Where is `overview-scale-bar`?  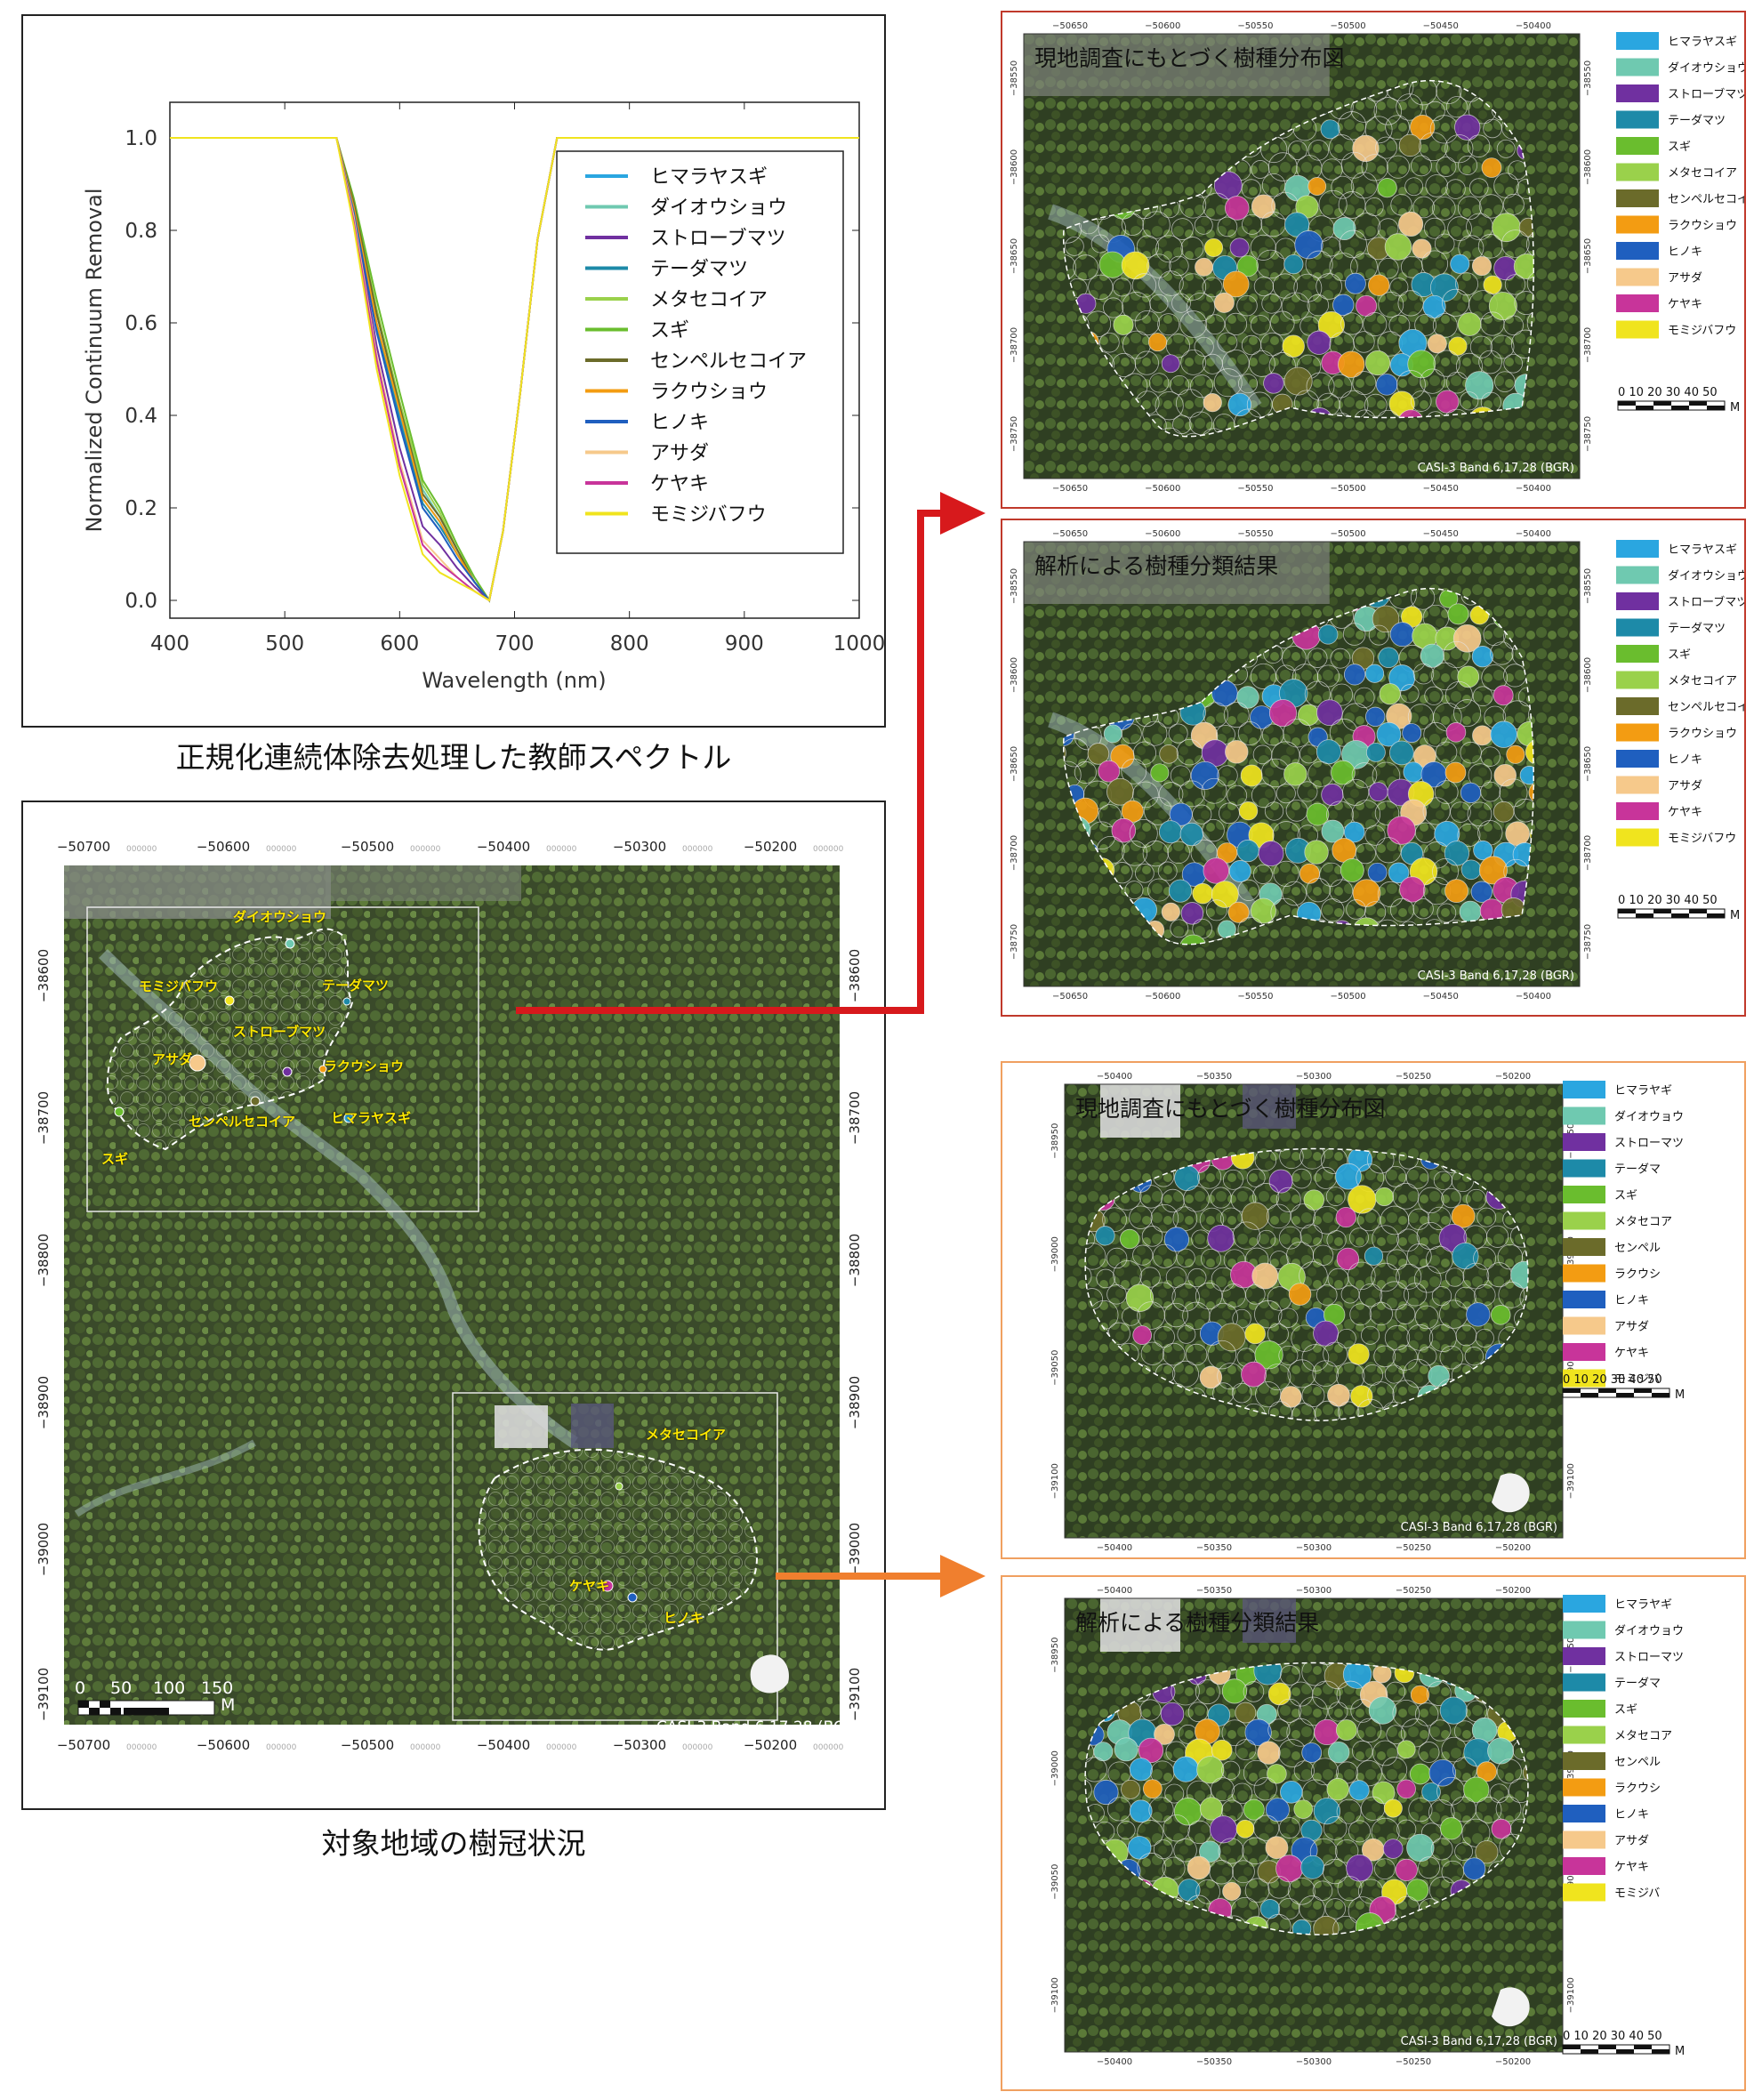 overview-scale-bar is located at coordinates (146, 1708).